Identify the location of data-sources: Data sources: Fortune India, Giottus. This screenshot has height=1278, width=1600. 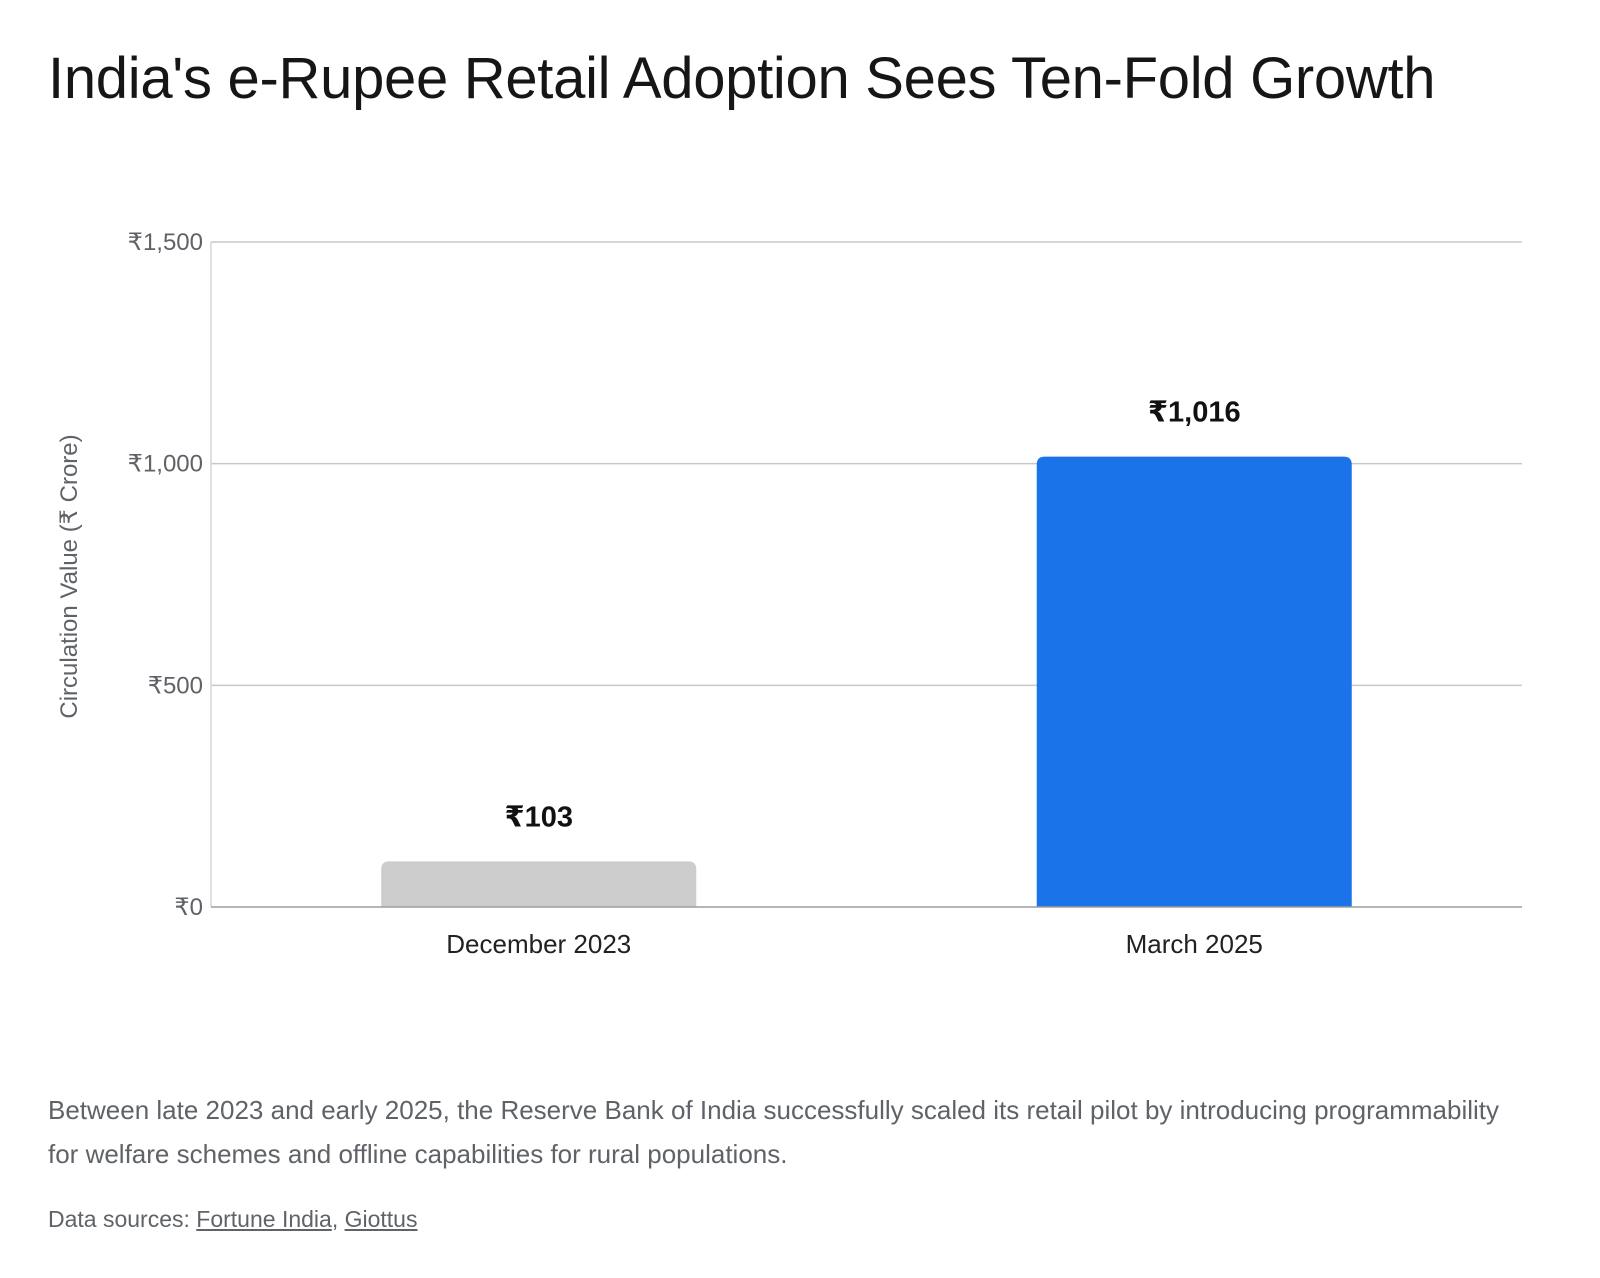
(232, 1219).